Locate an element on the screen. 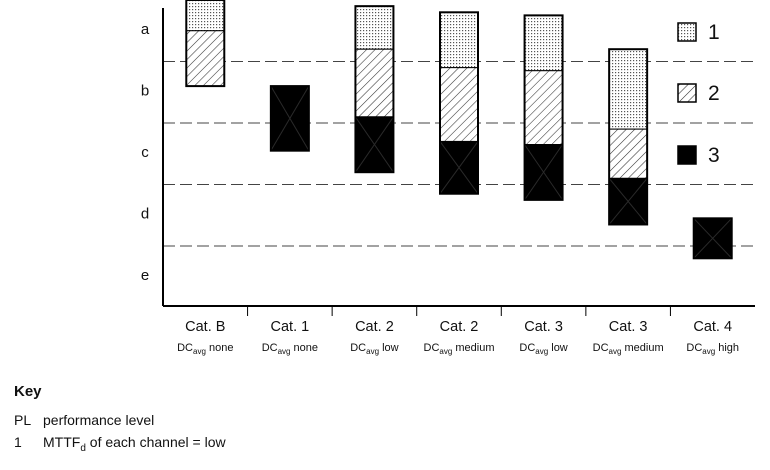 The width and height of the screenshot is (770, 470). key-text-rest: of each channel = low is located at coordinates (155, 442).